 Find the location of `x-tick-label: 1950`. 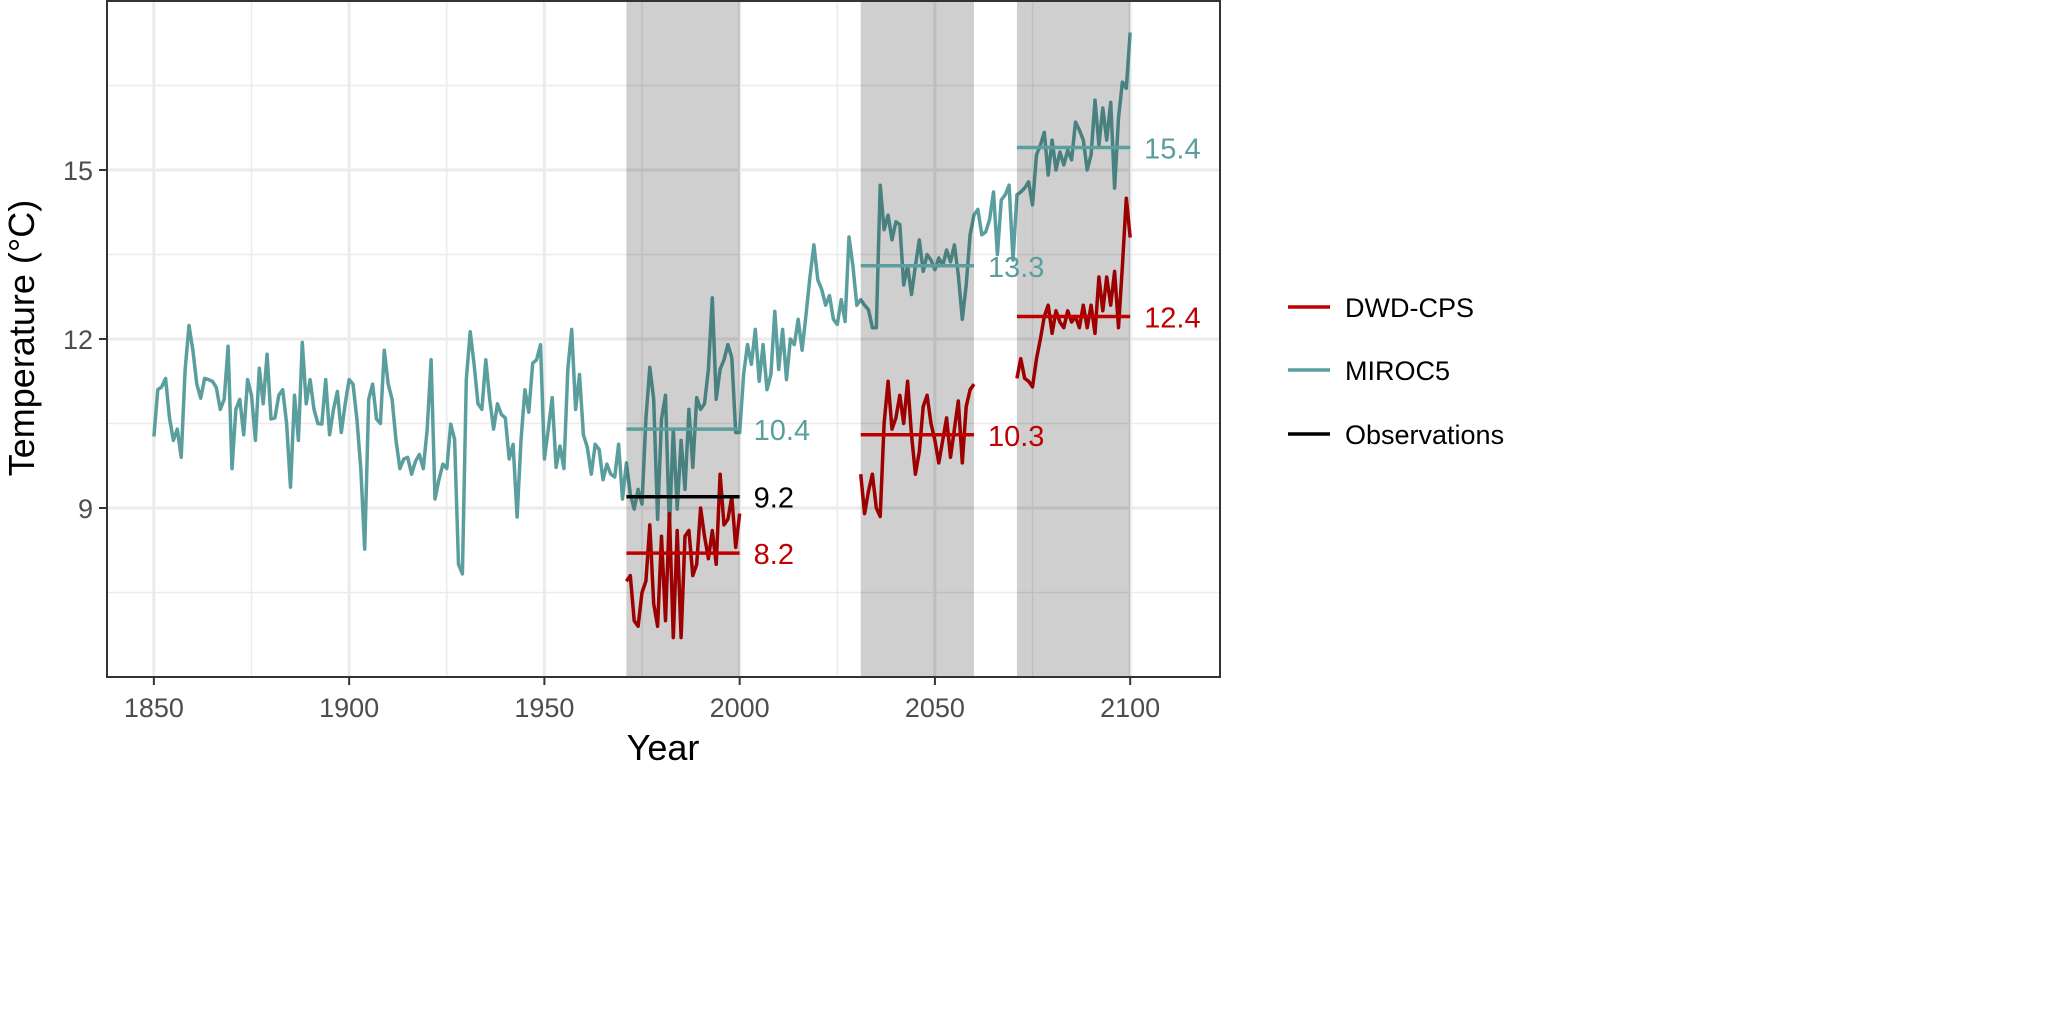

x-tick-label: 1950 is located at coordinates (544, 708).